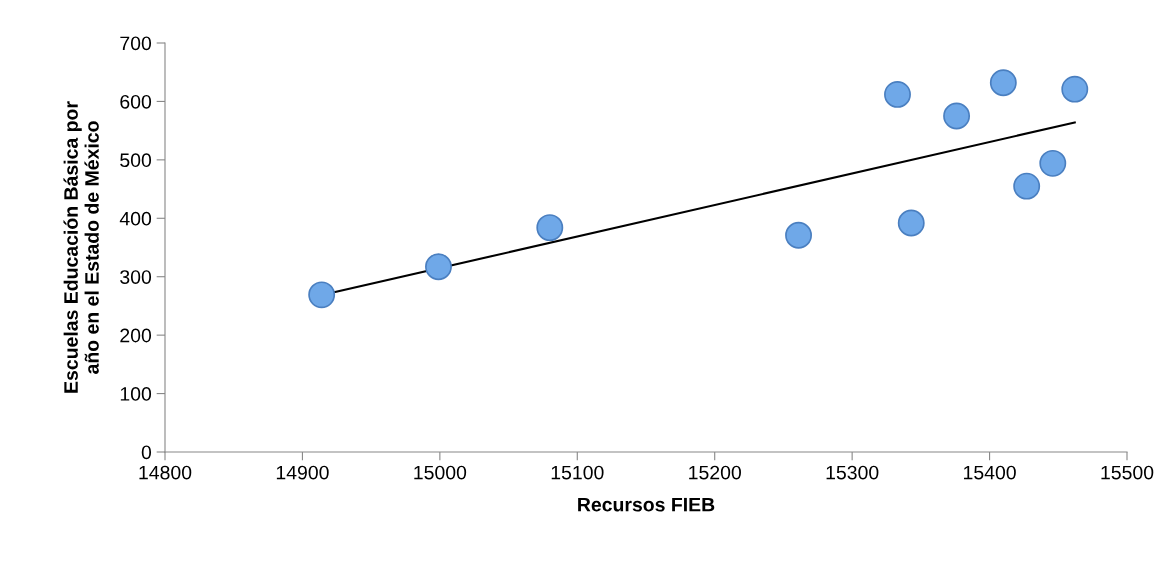  Describe the element at coordinates (646, 504) in the screenshot. I see `x-axis-title: Recursos FIEB` at that location.